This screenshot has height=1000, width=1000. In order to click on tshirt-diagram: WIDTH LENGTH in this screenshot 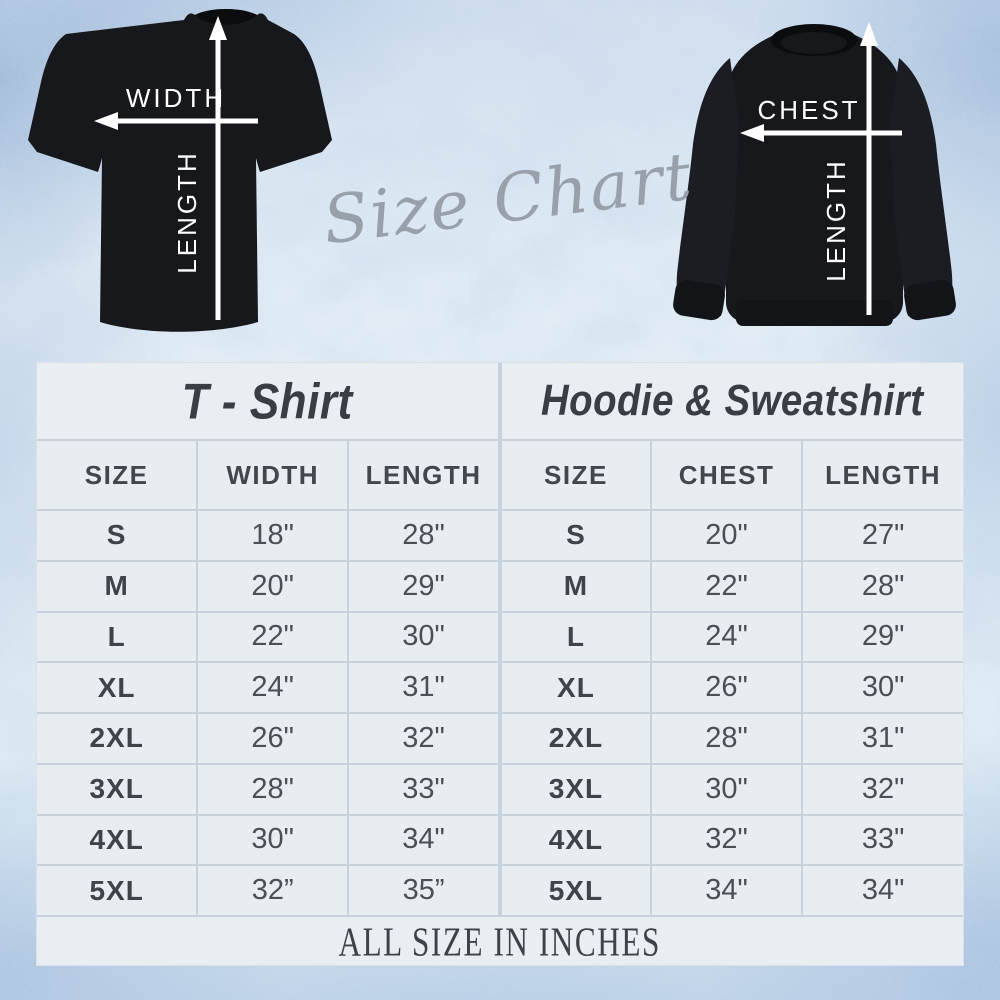, I will do `click(180, 170)`.